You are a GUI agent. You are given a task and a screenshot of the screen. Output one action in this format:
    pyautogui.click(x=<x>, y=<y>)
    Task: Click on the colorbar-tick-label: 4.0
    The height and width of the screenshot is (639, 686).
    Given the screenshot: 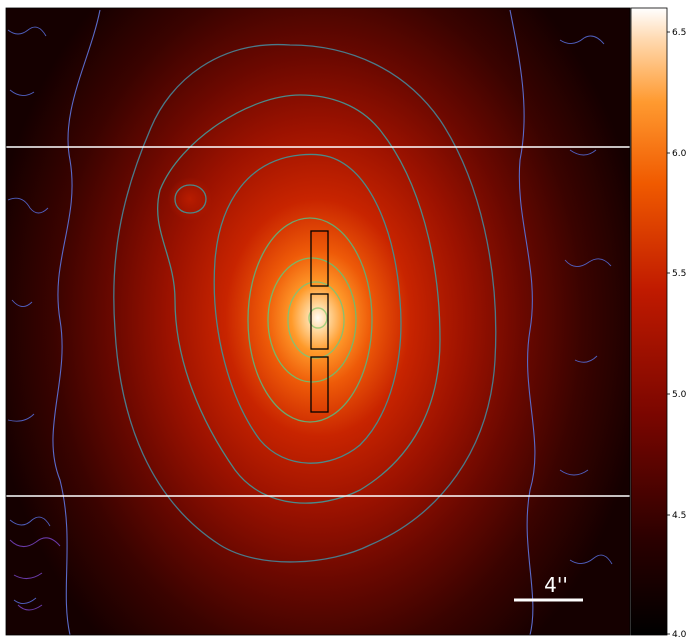 What is the action you would take?
    pyautogui.click(x=679, y=634)
    